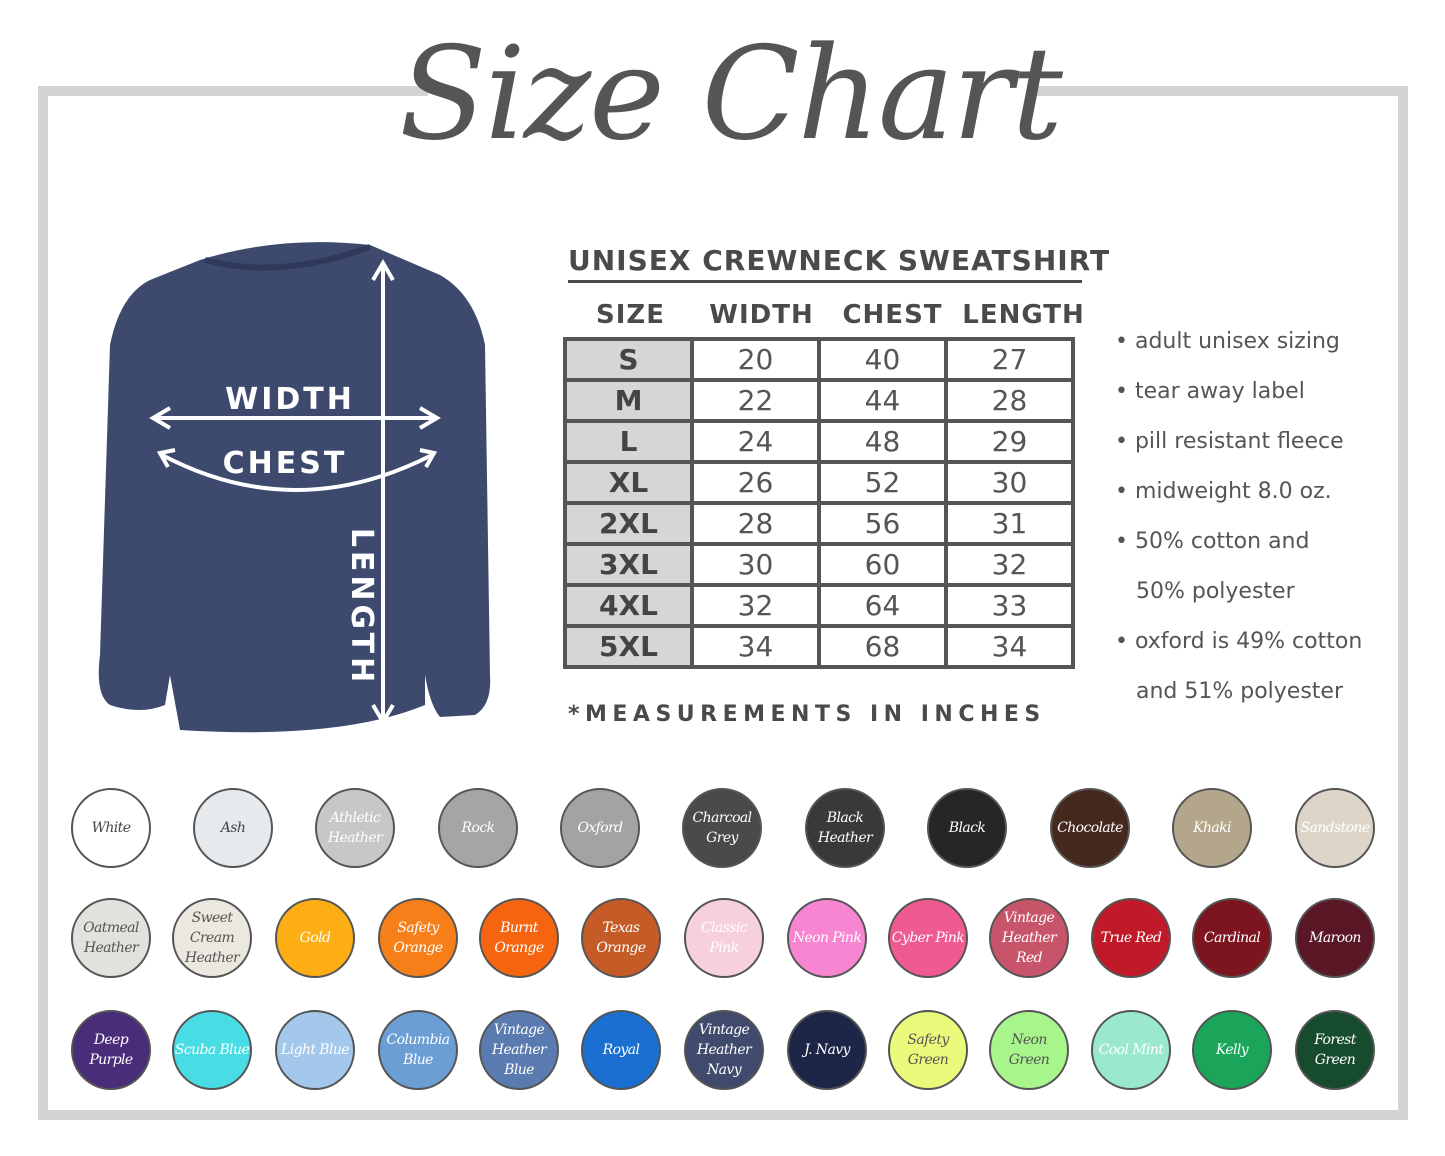  I want to click on swatch-label: Cyber Pink, so click(928, 938).